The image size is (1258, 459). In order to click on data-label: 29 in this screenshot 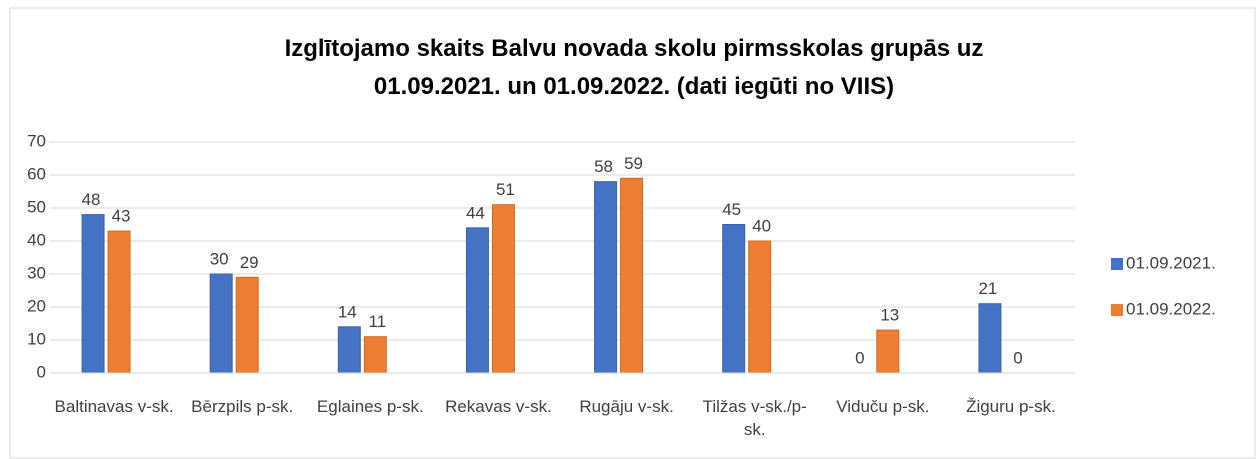, I will do `click(249, 262)`.